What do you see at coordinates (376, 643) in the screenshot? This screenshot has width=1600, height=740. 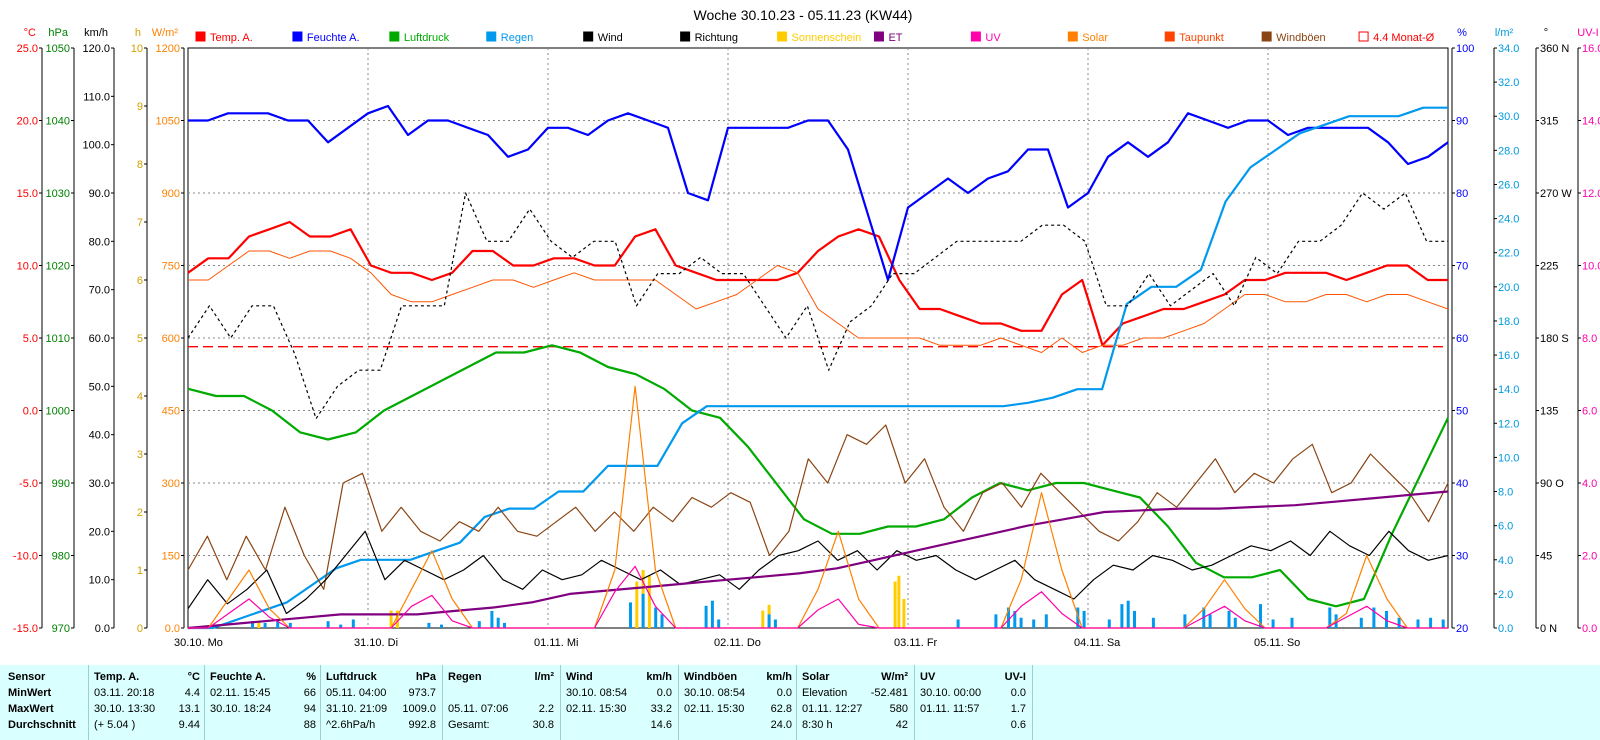 I see `x-tick-label: 31.10. Di` at bounding box center [376, 643].